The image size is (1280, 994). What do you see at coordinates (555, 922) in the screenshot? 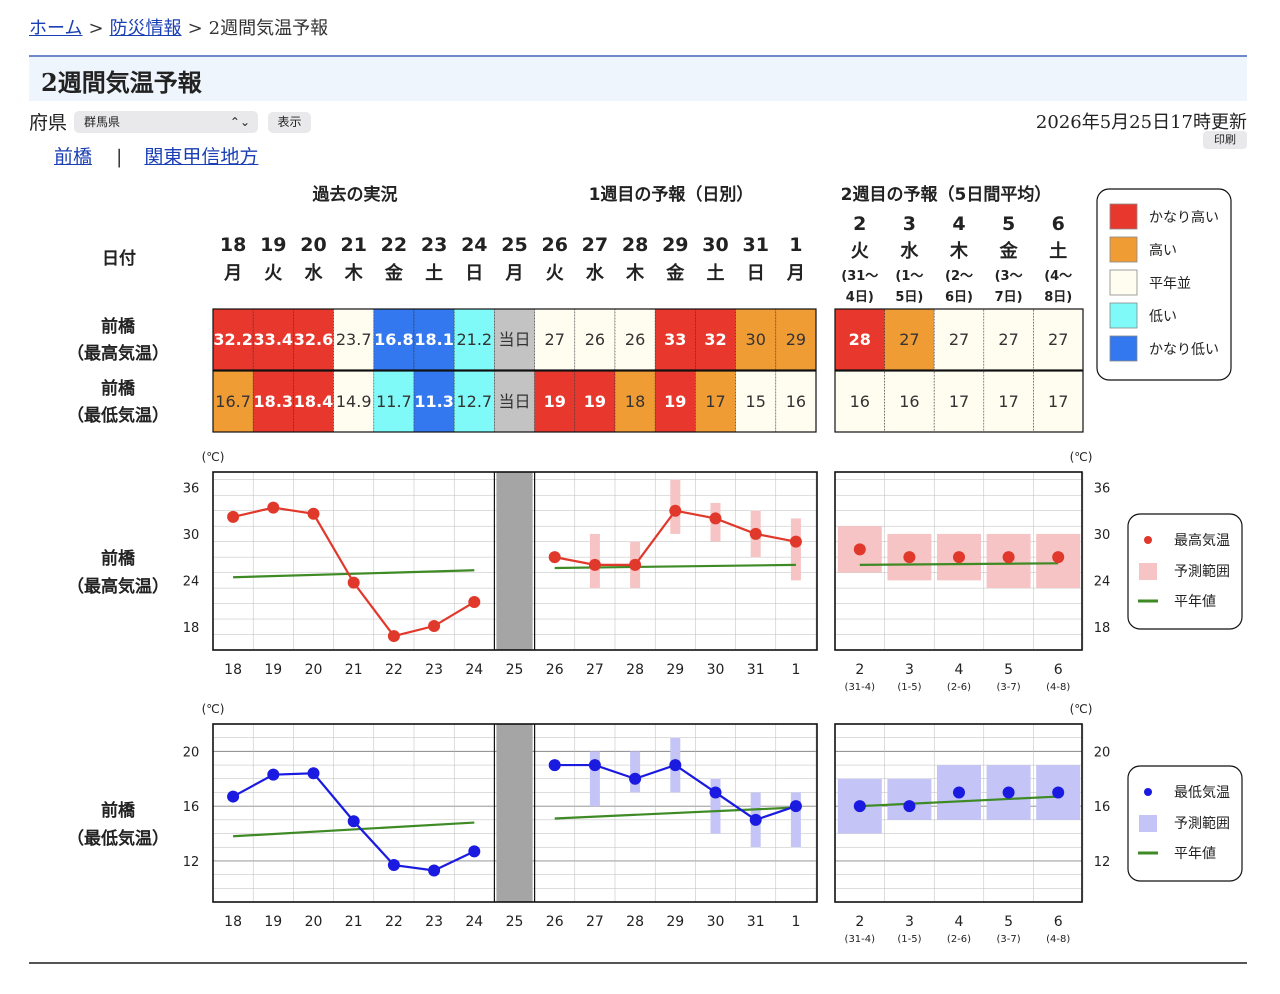
I see `x-tick-label: 26` at bounding box center [555, 922].